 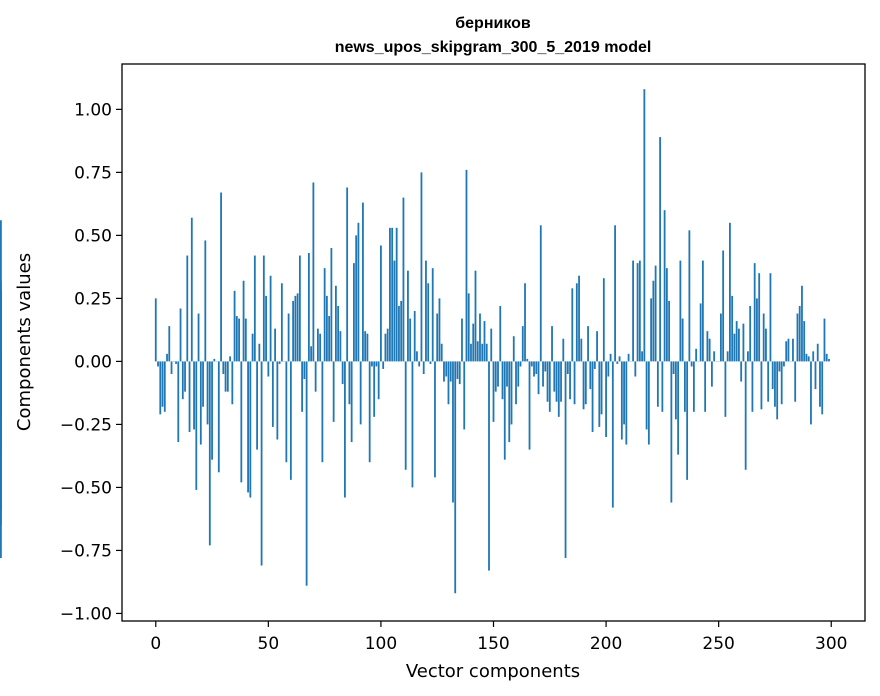 I want to click on y-tick-label: 0.75, so click(x=93, y=173).